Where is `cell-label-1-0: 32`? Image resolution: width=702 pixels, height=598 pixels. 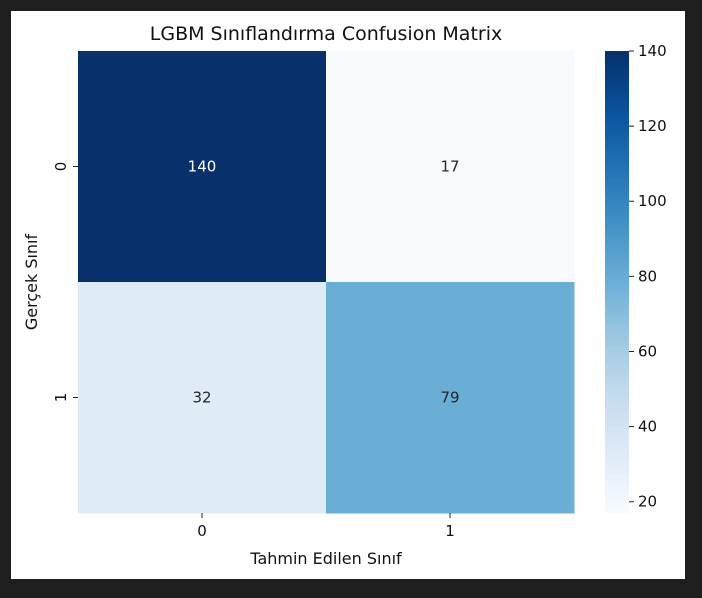
cell-label-1-0: 32 is located at coordinates (201, 398).